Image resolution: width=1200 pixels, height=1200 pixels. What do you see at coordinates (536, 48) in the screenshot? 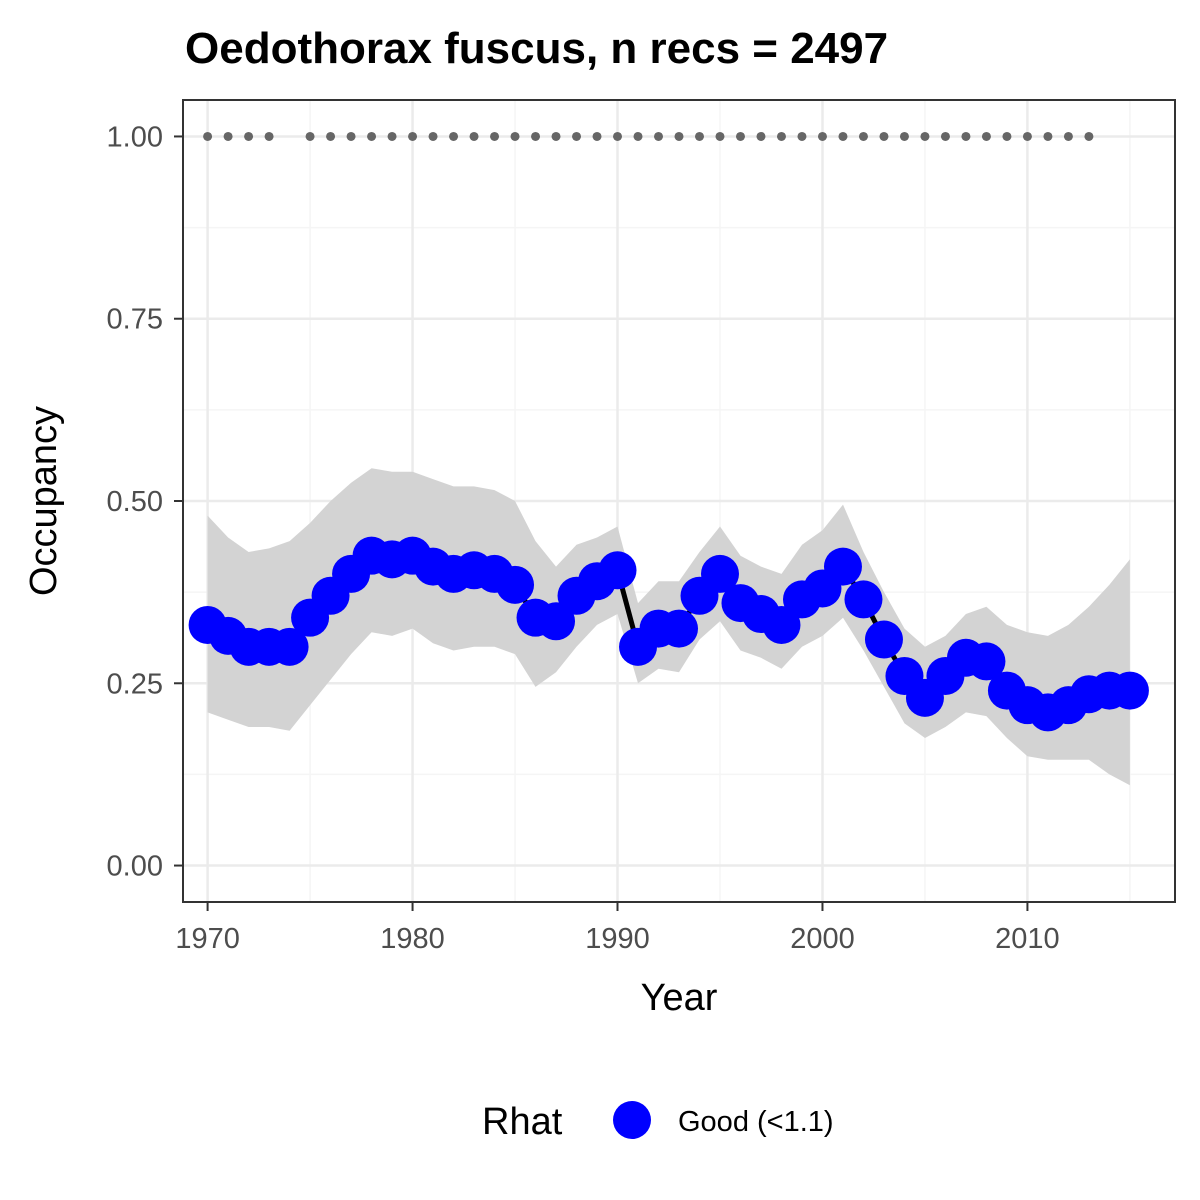
I see `chart-title: Oedothorax fuscus, n recs = 2497` at bounding box center [536, 48].